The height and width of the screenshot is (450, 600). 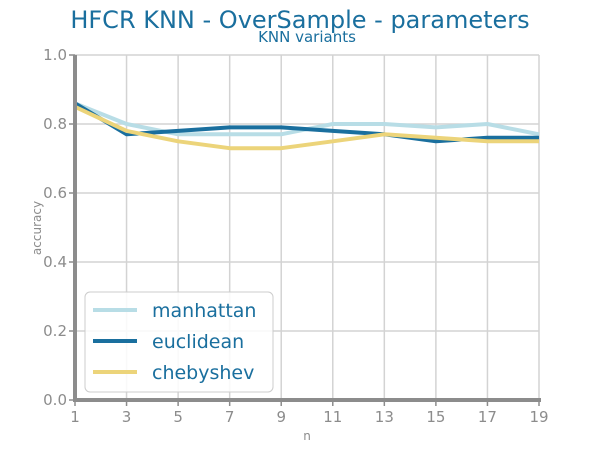 What do you see at coordinates (435, 417) in the screenshot?
I see `x-tick-label: 15` at bounding box center [435, 417].